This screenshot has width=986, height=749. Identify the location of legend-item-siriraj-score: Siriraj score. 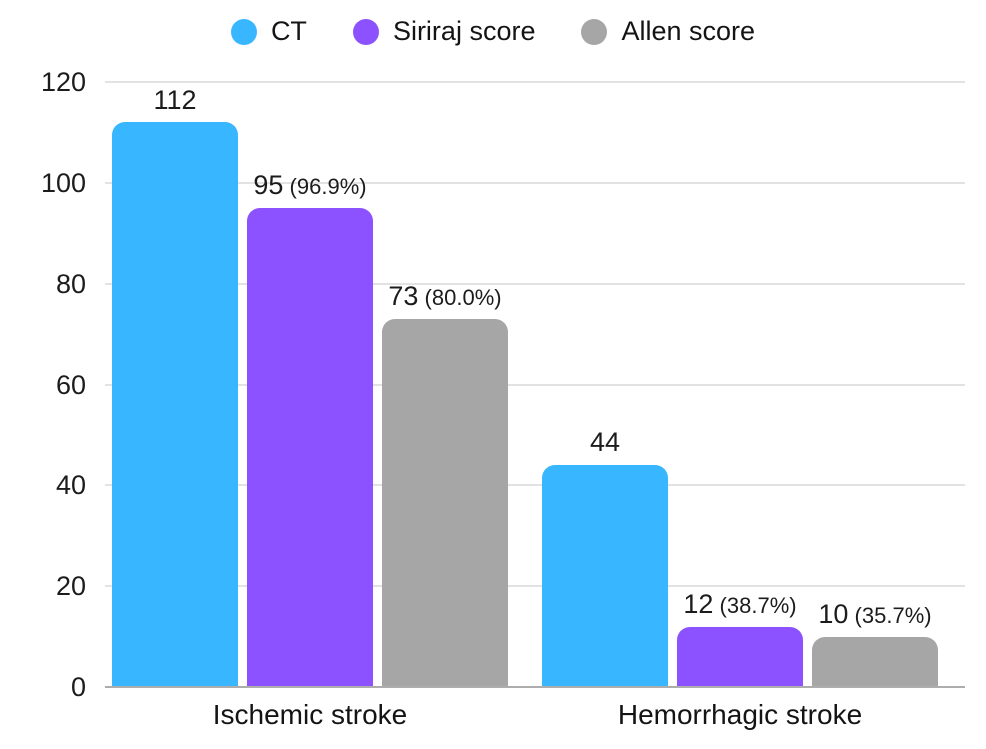
(444, 31).